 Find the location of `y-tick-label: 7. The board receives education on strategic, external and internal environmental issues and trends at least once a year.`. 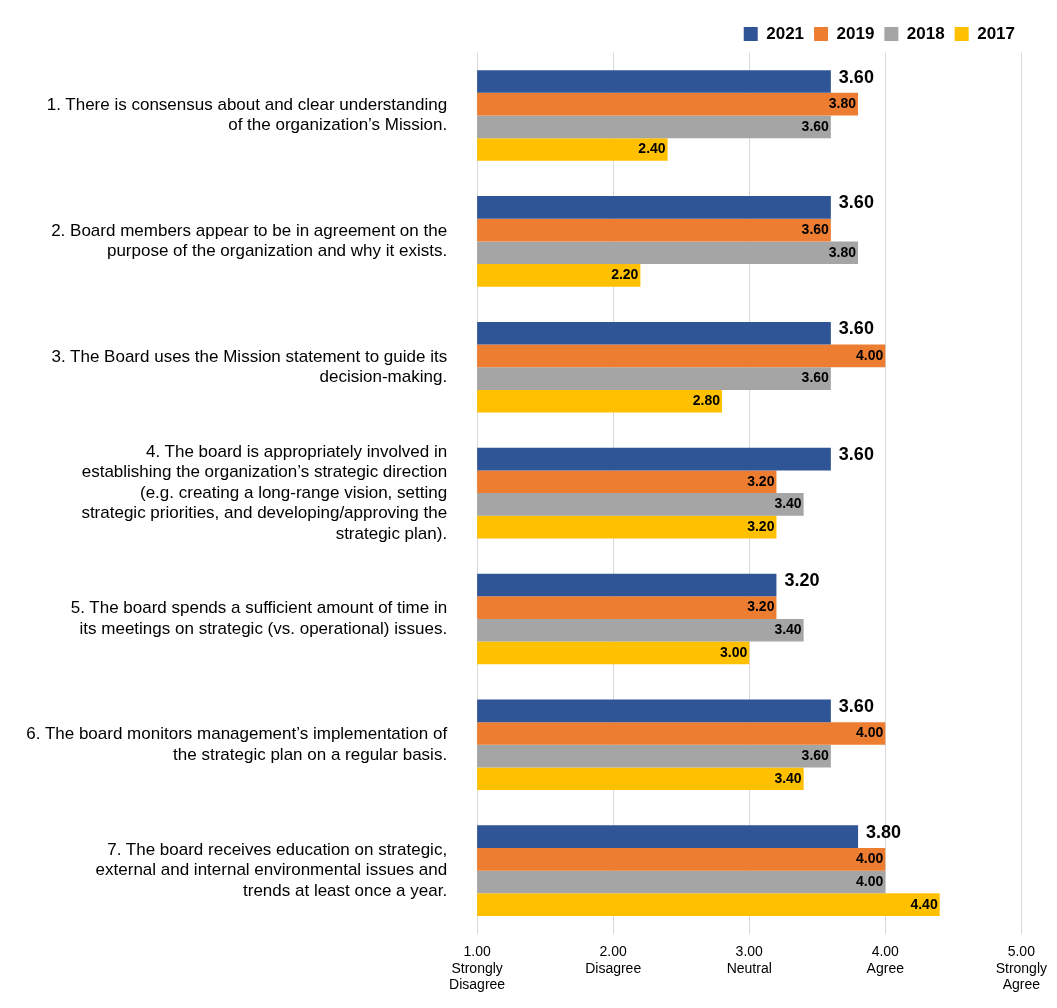

y-tick-label: 7. The board receives education on strategic, external and internal environmental issues and trends at least once a year. is located at coordinates (271, 869).